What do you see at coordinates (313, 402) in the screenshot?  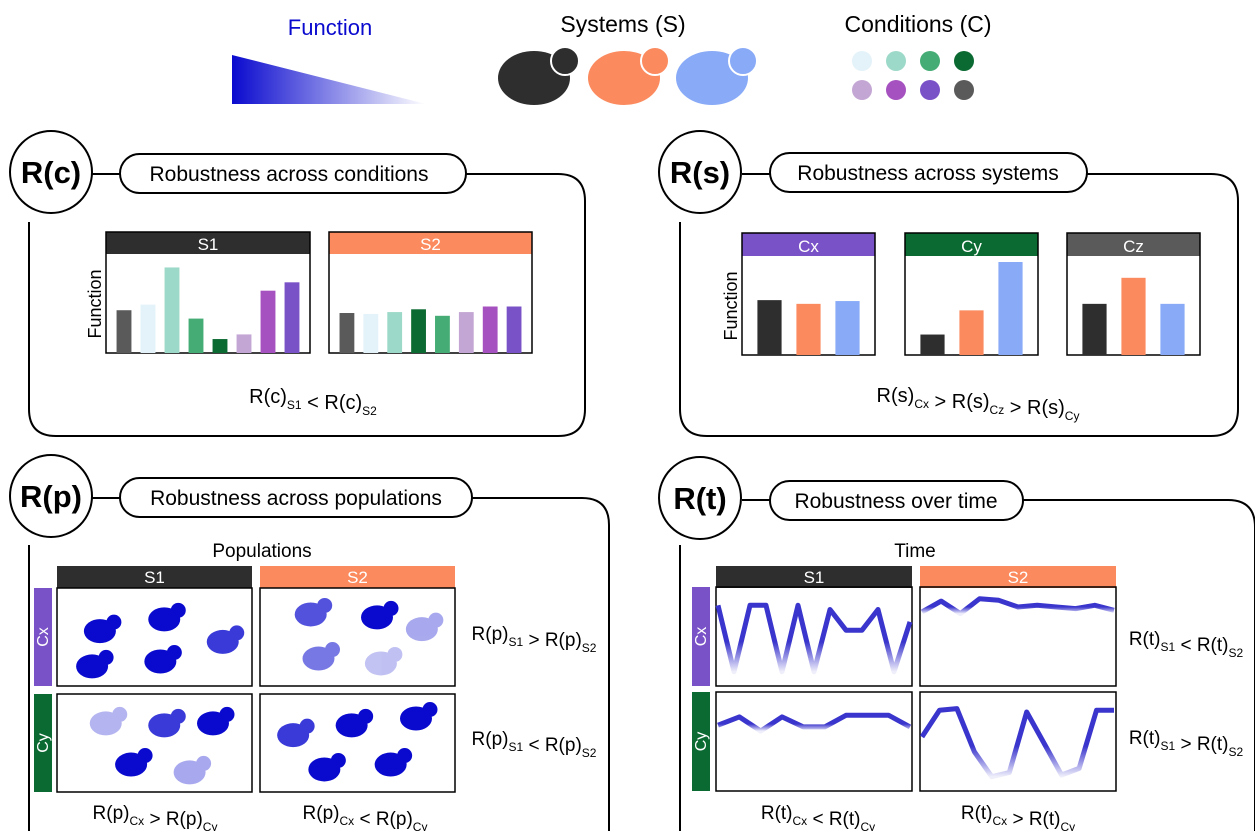 I see `panel-rc-formula: R(c)S1 < R(c)S2` at bounding box center [313, 402].